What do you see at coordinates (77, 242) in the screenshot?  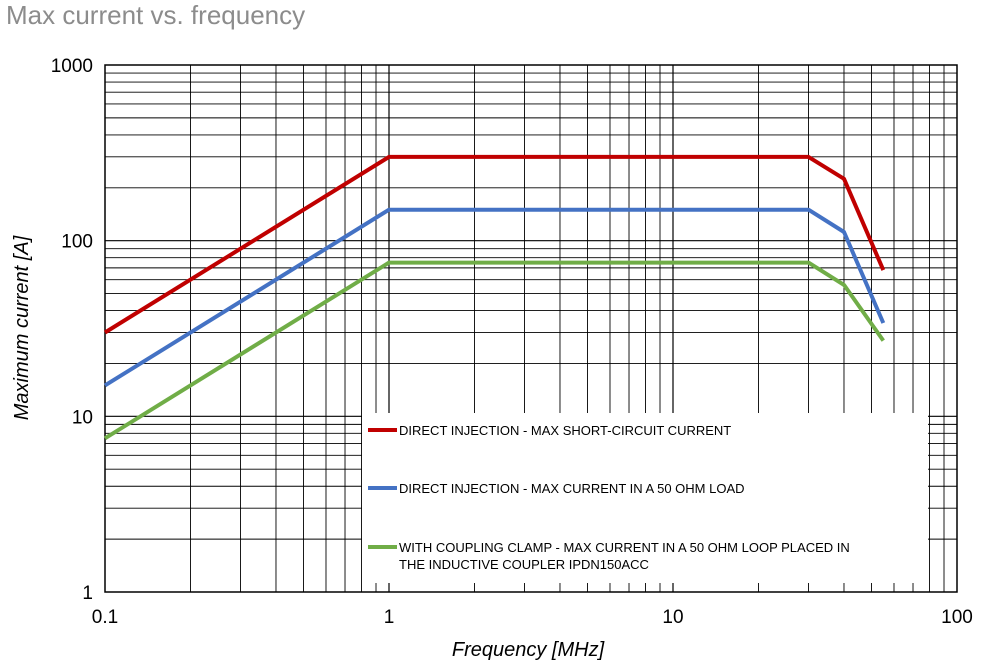 I see `y-tick-label: 100` at bounding box center [77, 242].